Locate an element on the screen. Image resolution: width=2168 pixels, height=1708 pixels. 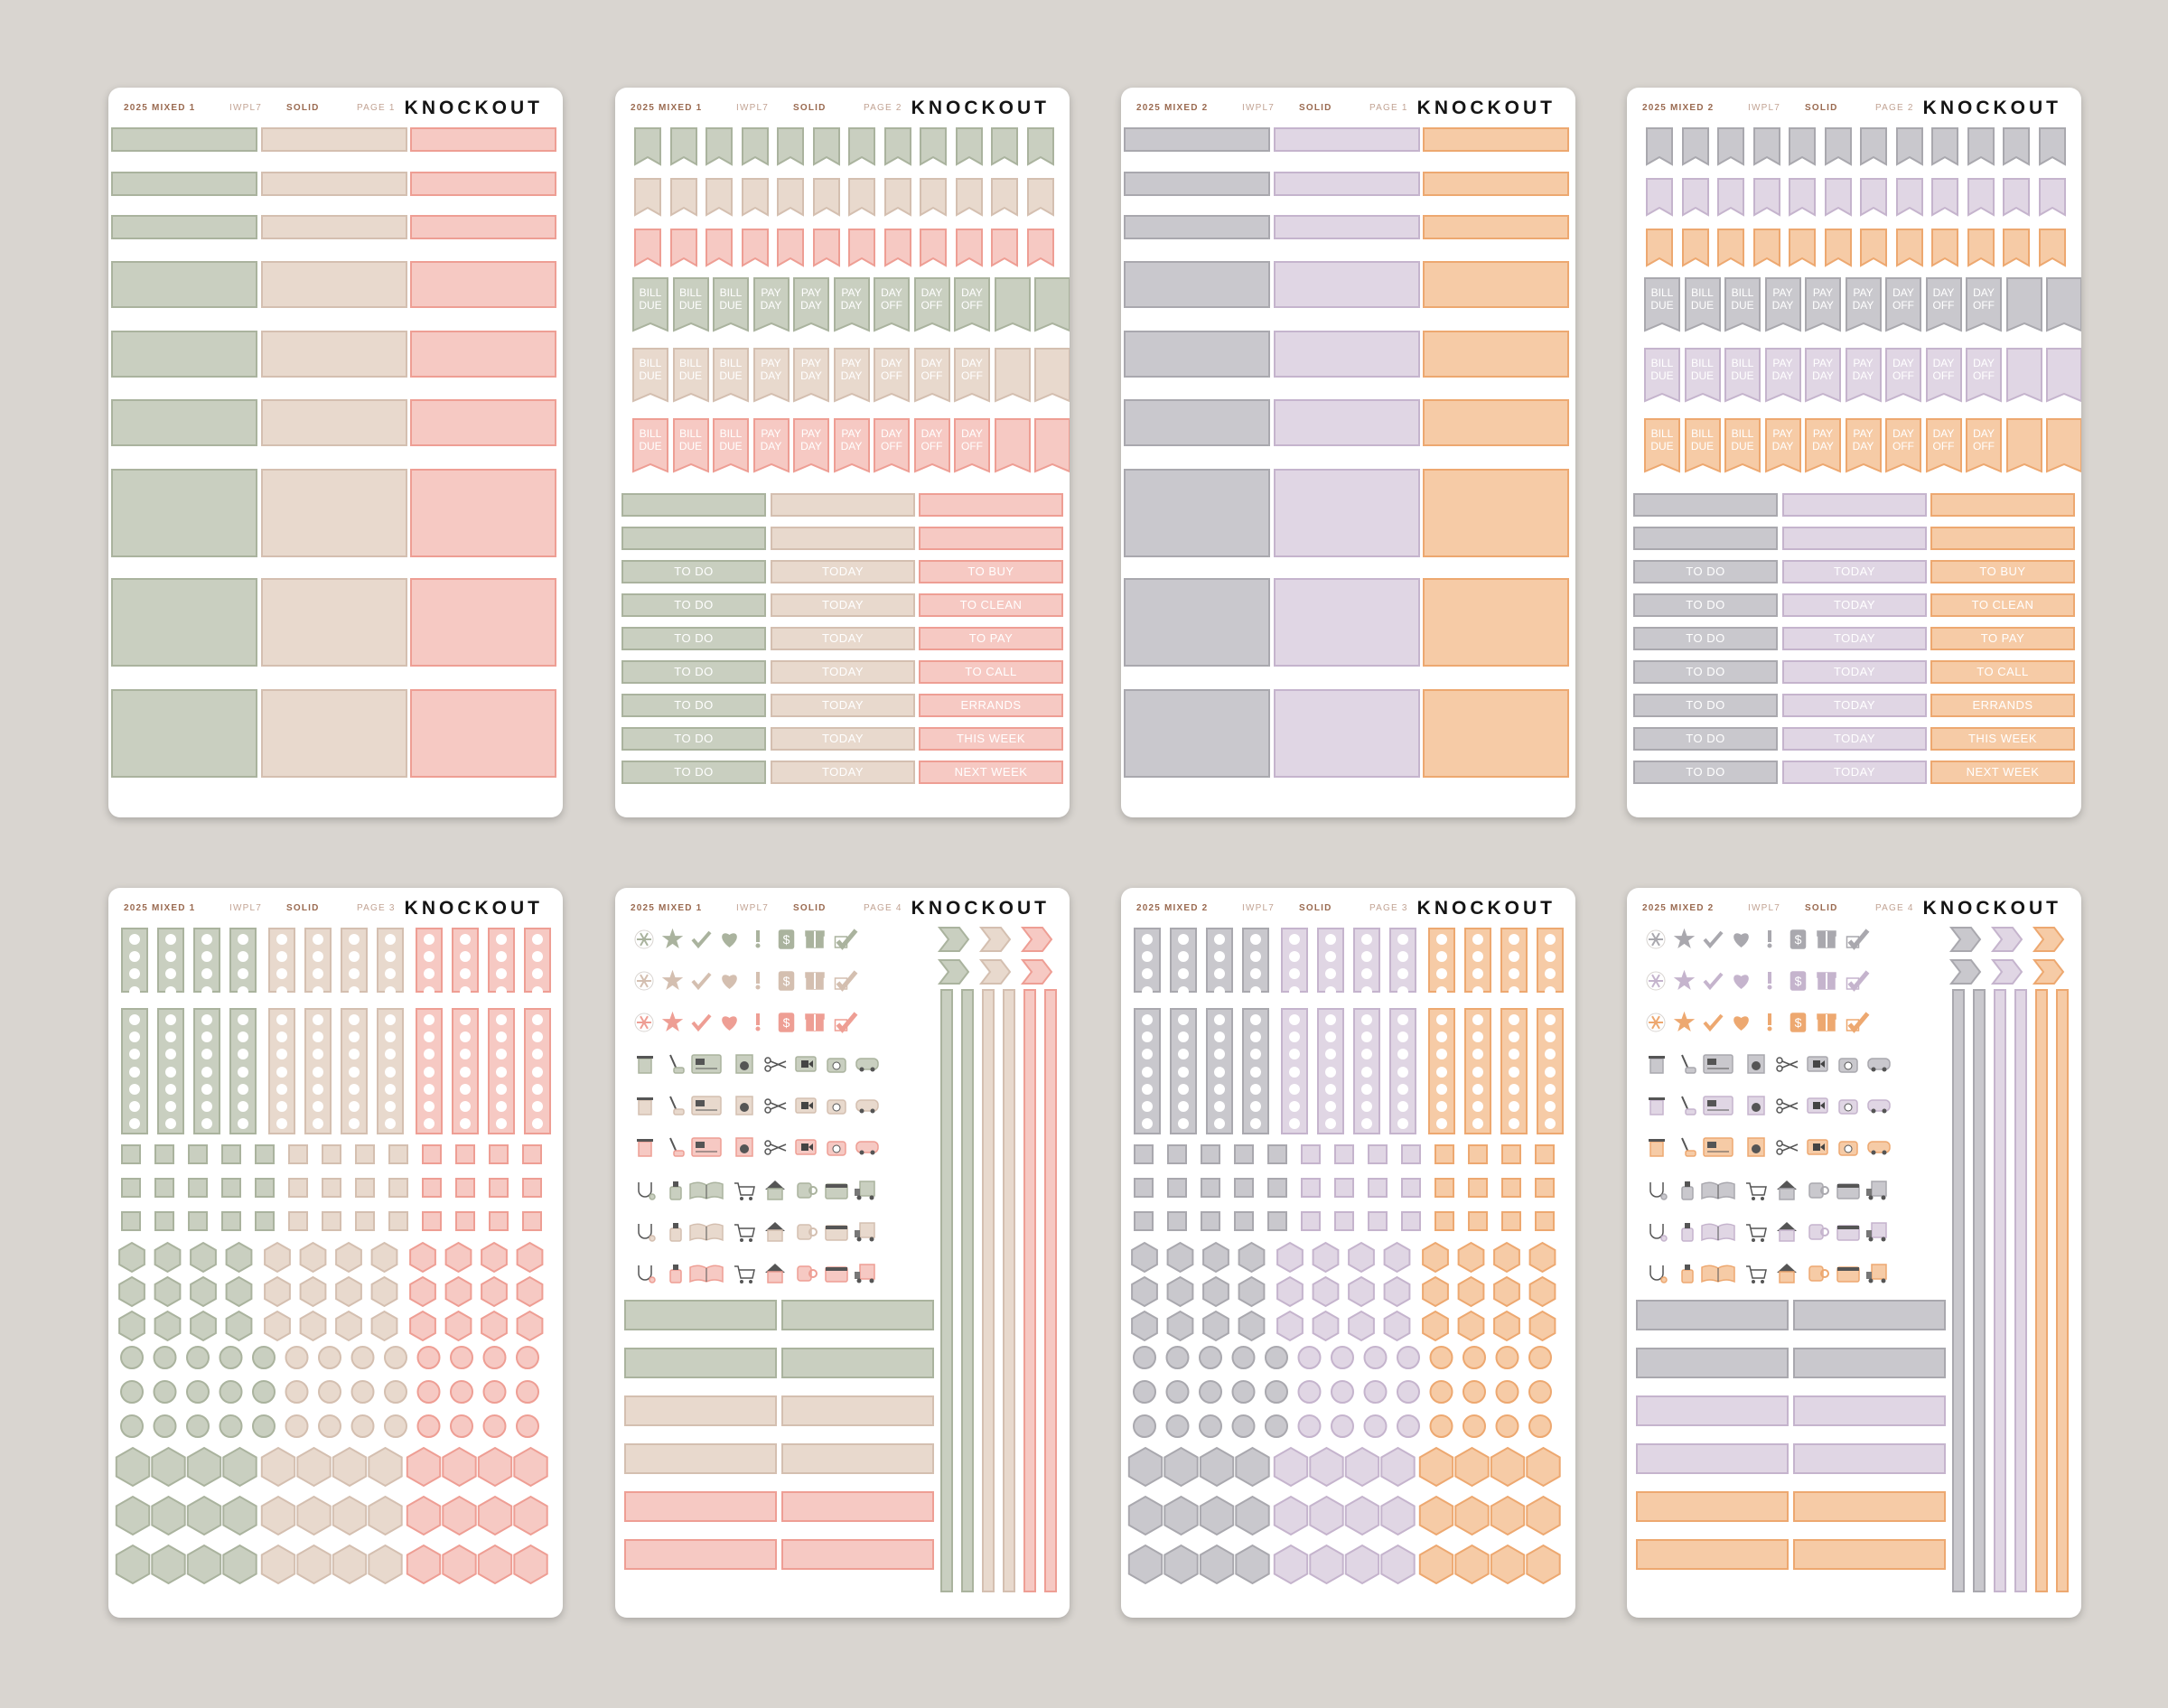
flag-label-bottom: DAY is located at coordinates (811, 375).